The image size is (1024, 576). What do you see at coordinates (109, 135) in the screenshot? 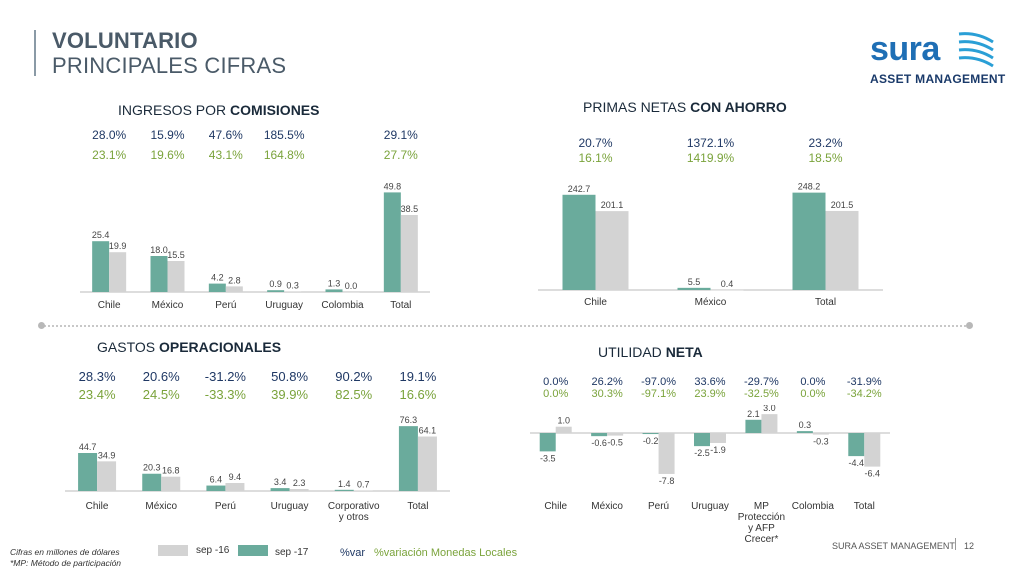
I see `pct-var: 28.0%` at bounding box center [109, 135].